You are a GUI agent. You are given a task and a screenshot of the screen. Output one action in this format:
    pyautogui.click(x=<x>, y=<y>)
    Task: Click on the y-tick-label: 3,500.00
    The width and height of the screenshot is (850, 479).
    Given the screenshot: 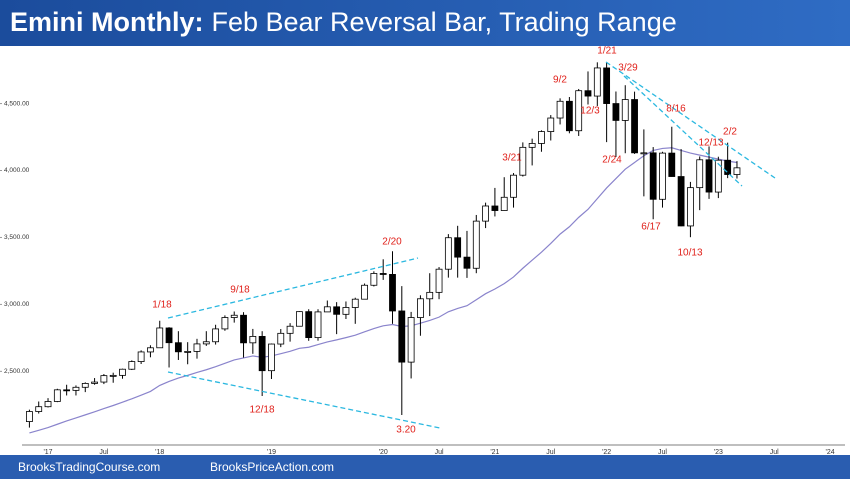 What is the action you would take?
    pyautogui.click(x=17, y=237)
    